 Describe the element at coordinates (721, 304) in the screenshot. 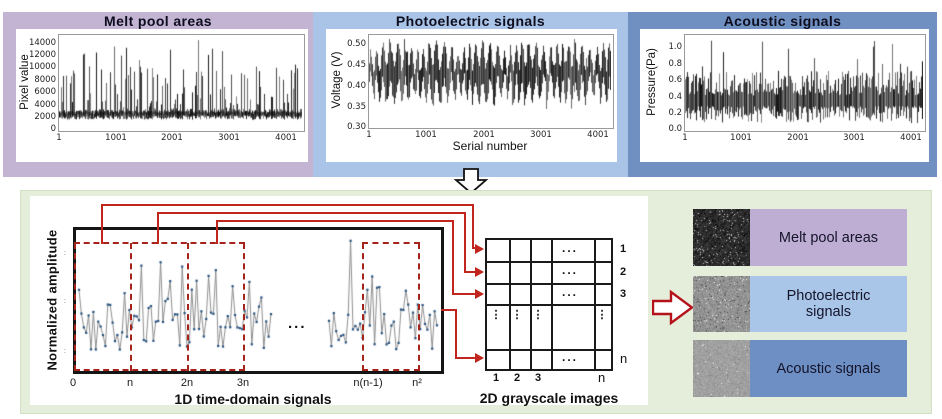

I see `photoelectric-grayscale-image` at that location.